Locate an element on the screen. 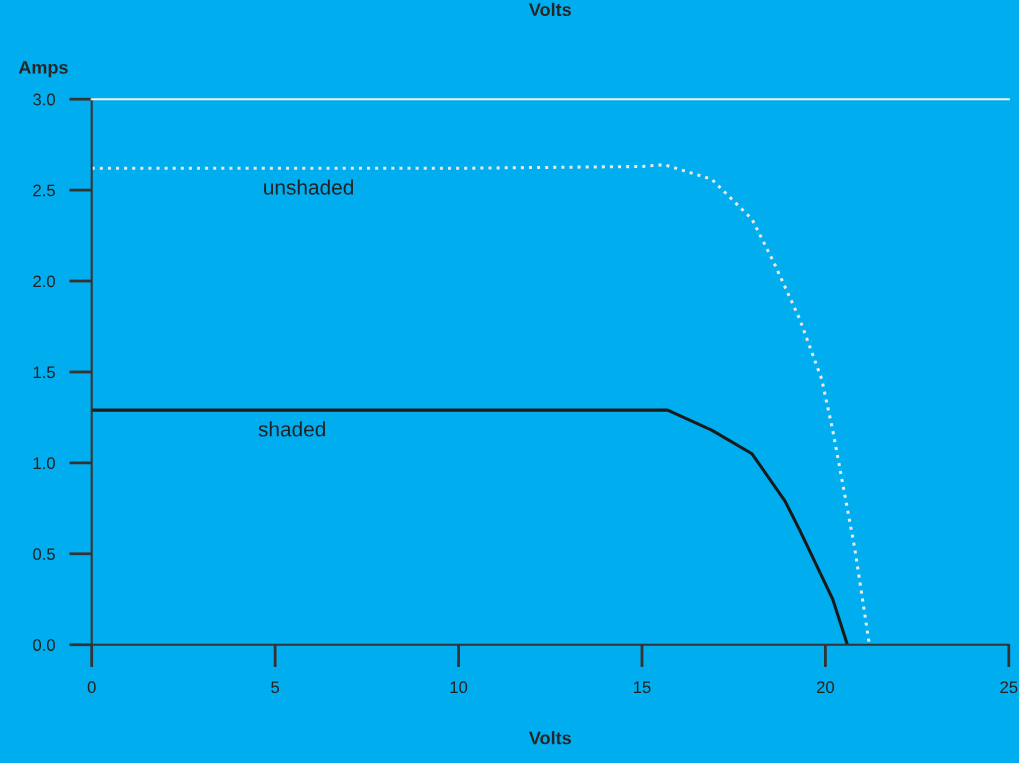  x-tick-label: 20 is located at coordinates (825, 687).